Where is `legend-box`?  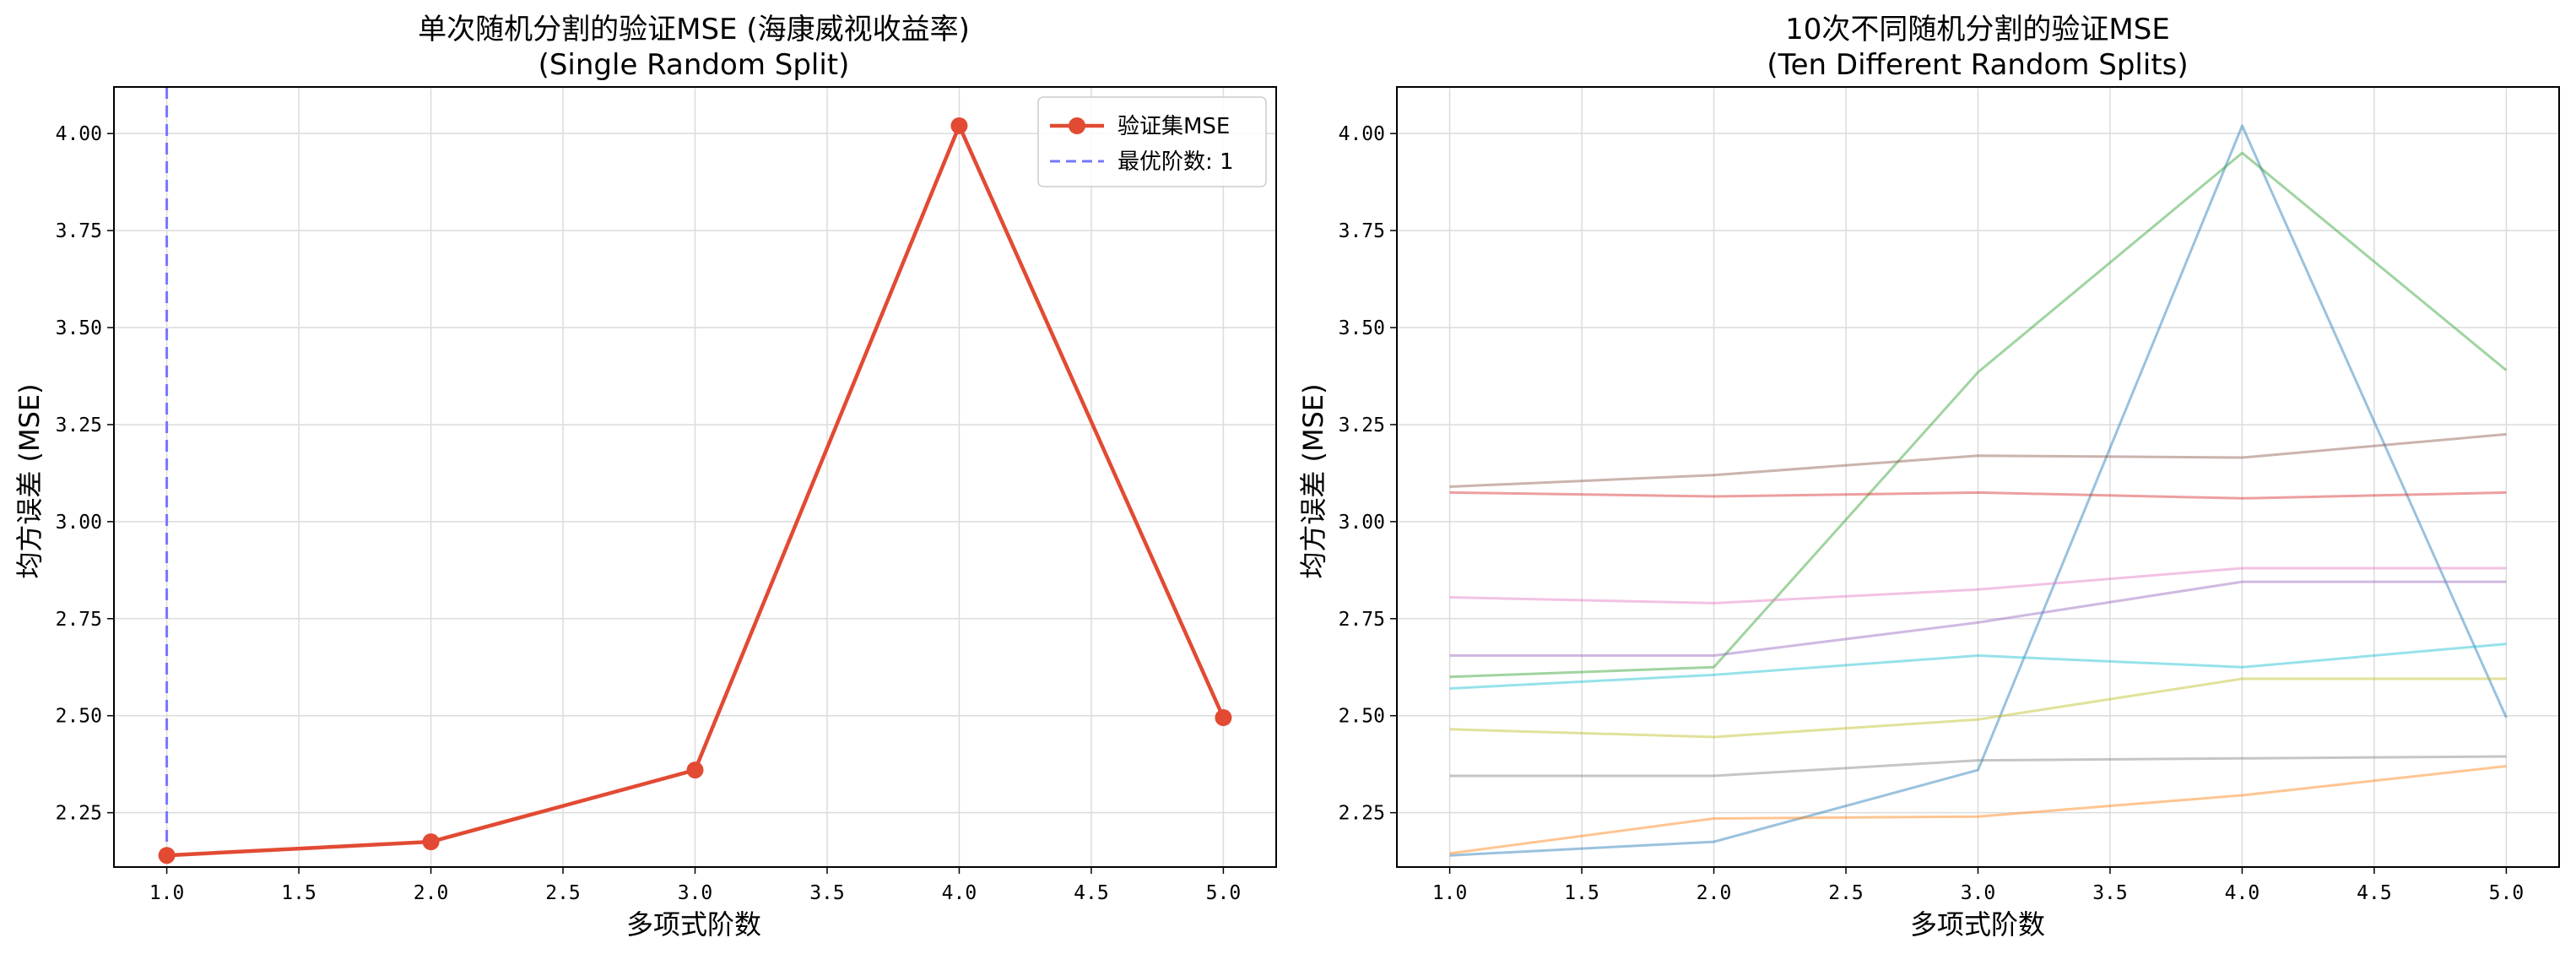 legend-box is located at coordinates (1152, 141).